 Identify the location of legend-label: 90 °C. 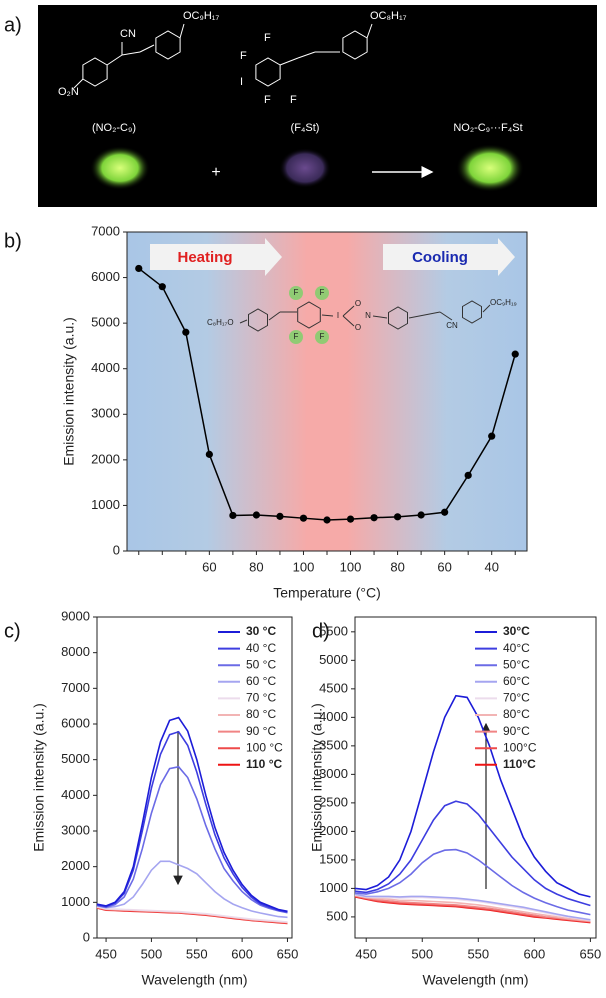
(261, 731).